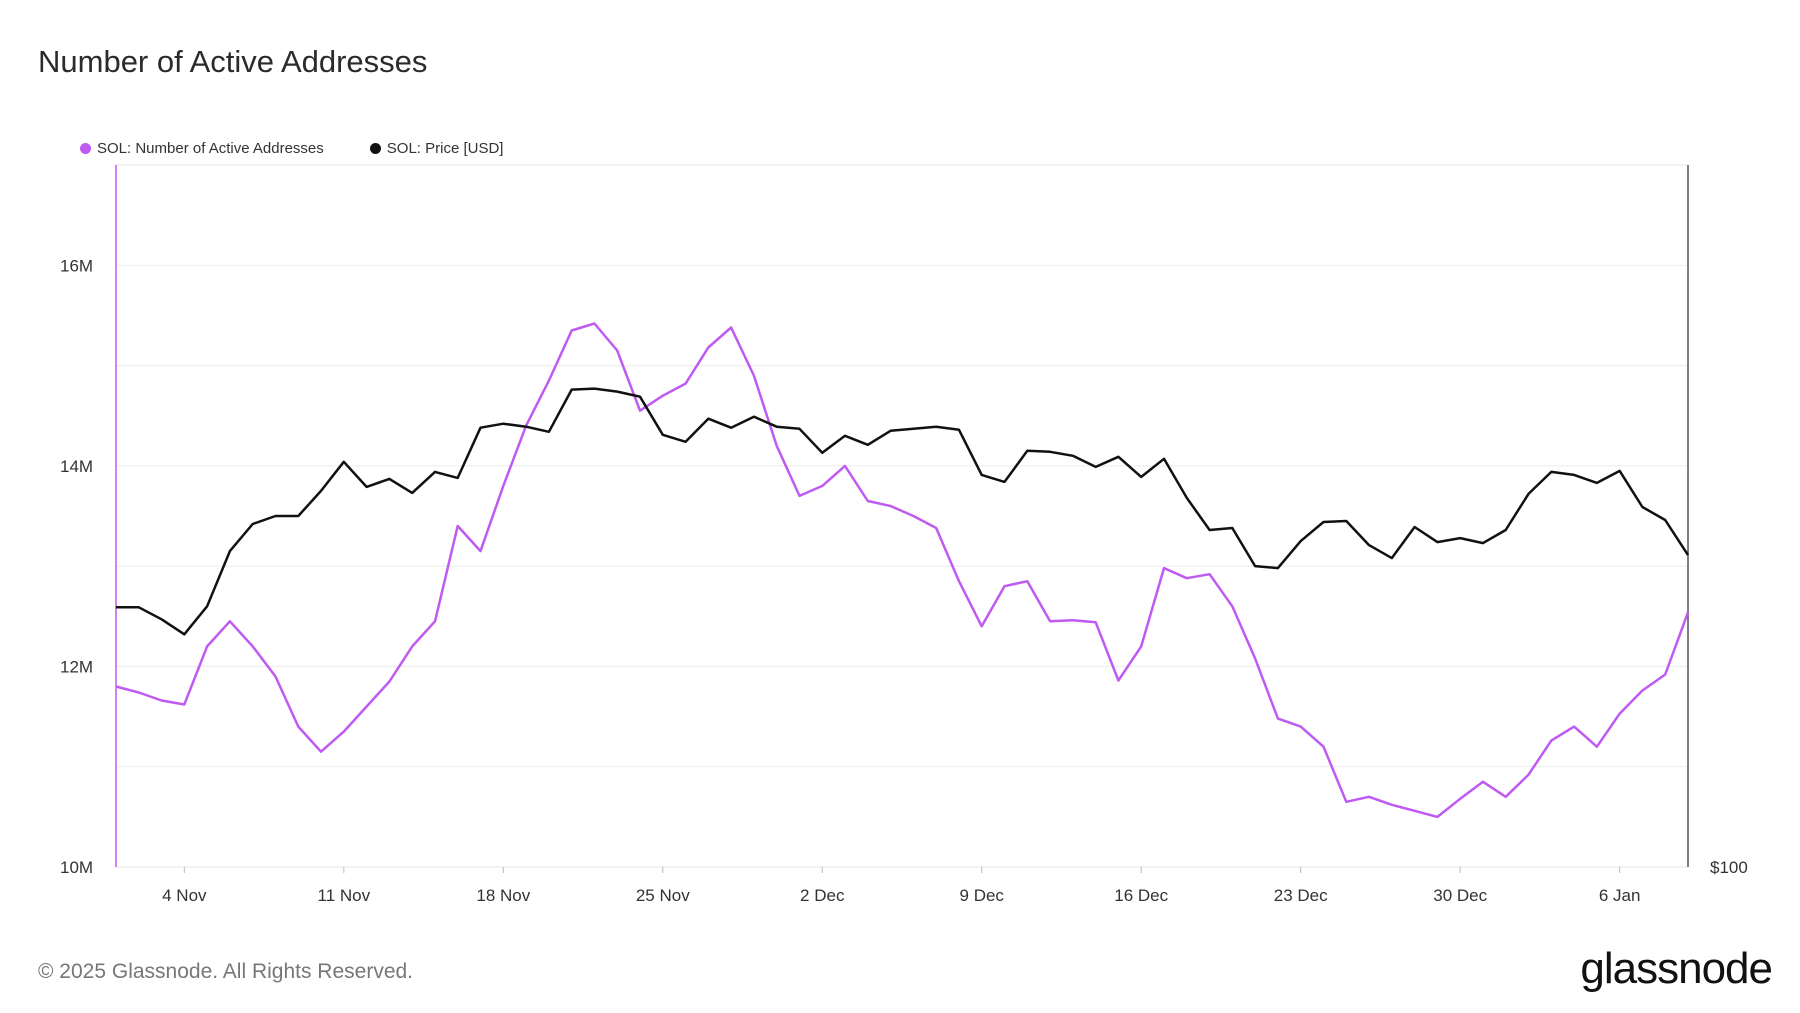  I want to click on legend-label-price: SOL: Price [USD], so click(445, 148).